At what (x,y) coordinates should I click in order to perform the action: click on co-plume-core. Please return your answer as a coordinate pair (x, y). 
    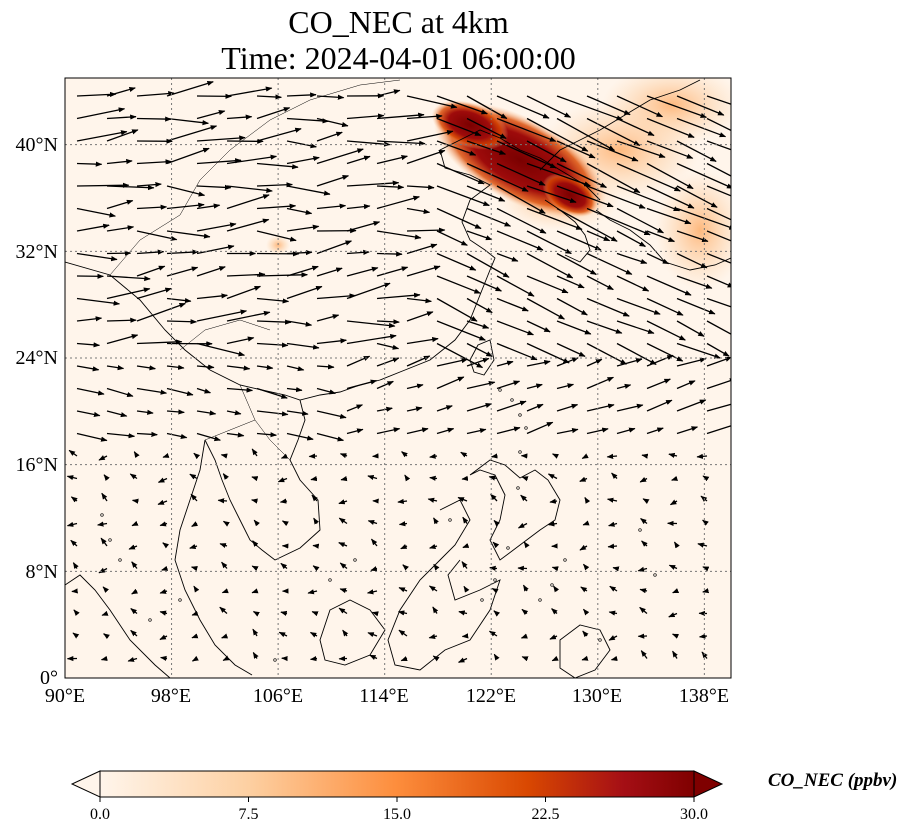
    Looking at the image, I should click on (470, 125).